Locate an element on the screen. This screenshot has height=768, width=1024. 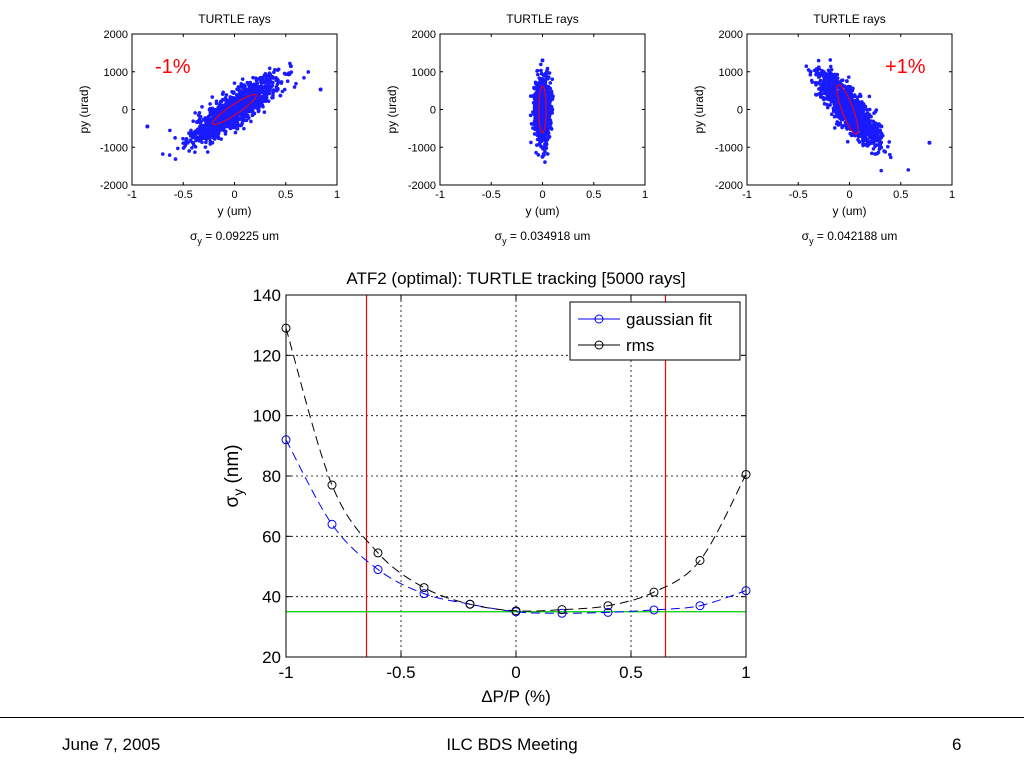
x-axis-label: y (um) is located at coordinates (850, 211).